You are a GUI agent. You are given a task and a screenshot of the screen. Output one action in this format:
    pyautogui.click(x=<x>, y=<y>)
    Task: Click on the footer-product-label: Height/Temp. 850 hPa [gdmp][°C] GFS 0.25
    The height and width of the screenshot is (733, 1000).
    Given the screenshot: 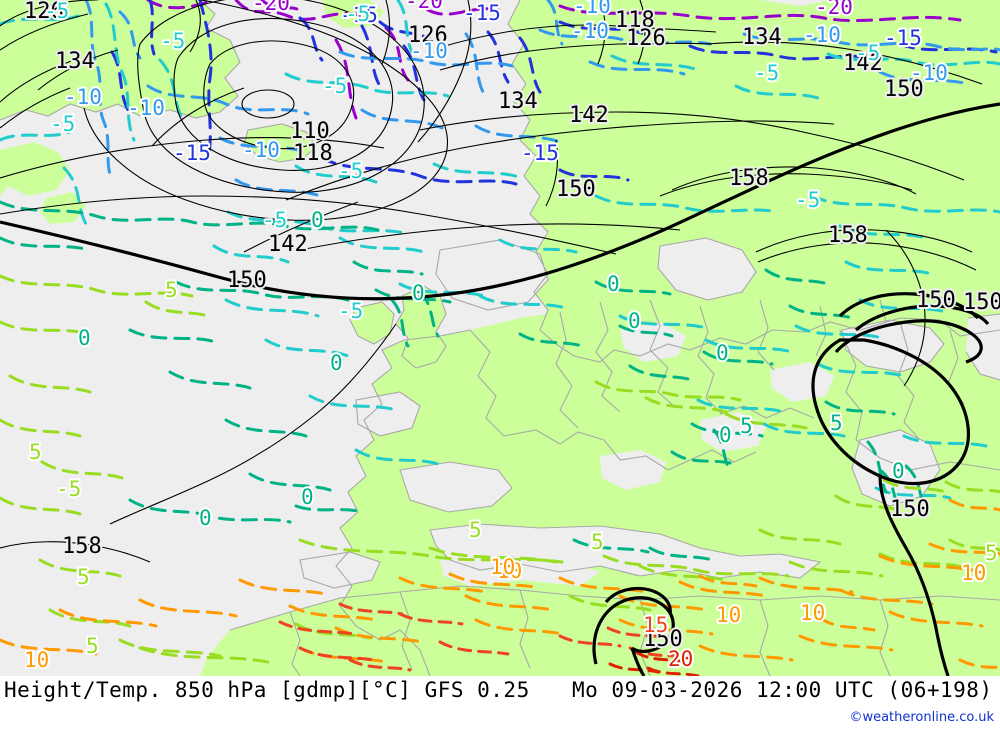 What is the action you would take?
    pyautogui.click(x=267, y=690)
    